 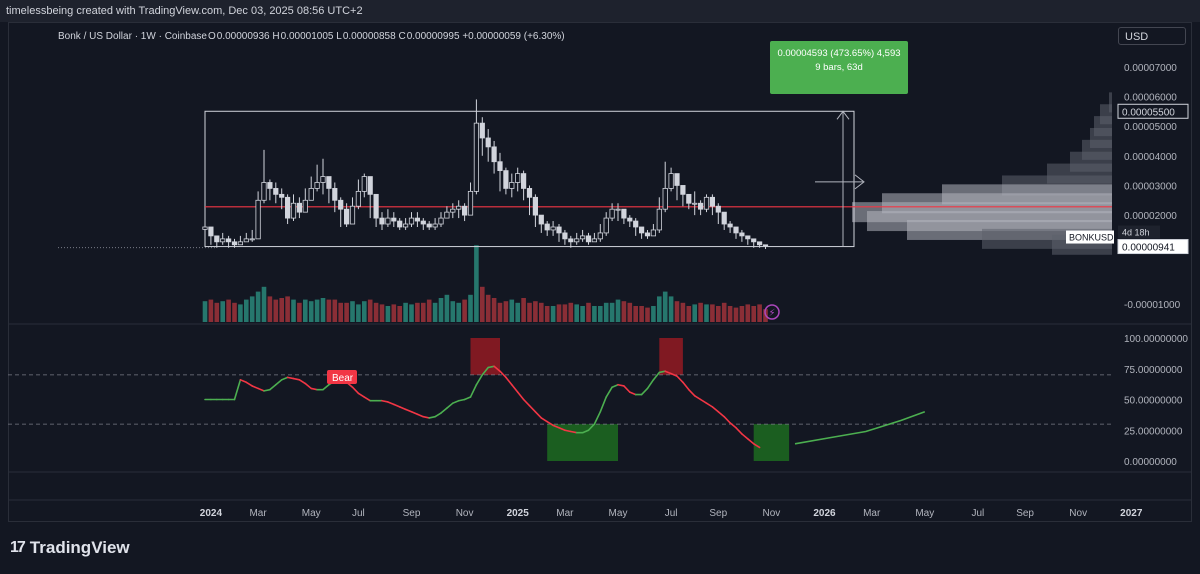 I want to click on bear-signal-label: Bear, so click(x=343, y=378).